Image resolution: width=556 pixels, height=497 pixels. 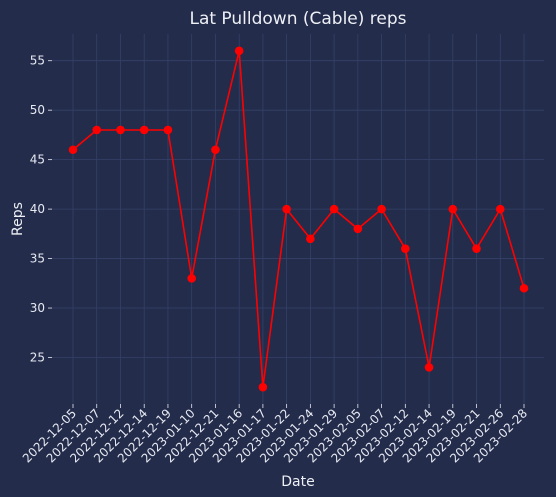 I want to click on y-axis-label: Reps, so click(x=18, y=219).